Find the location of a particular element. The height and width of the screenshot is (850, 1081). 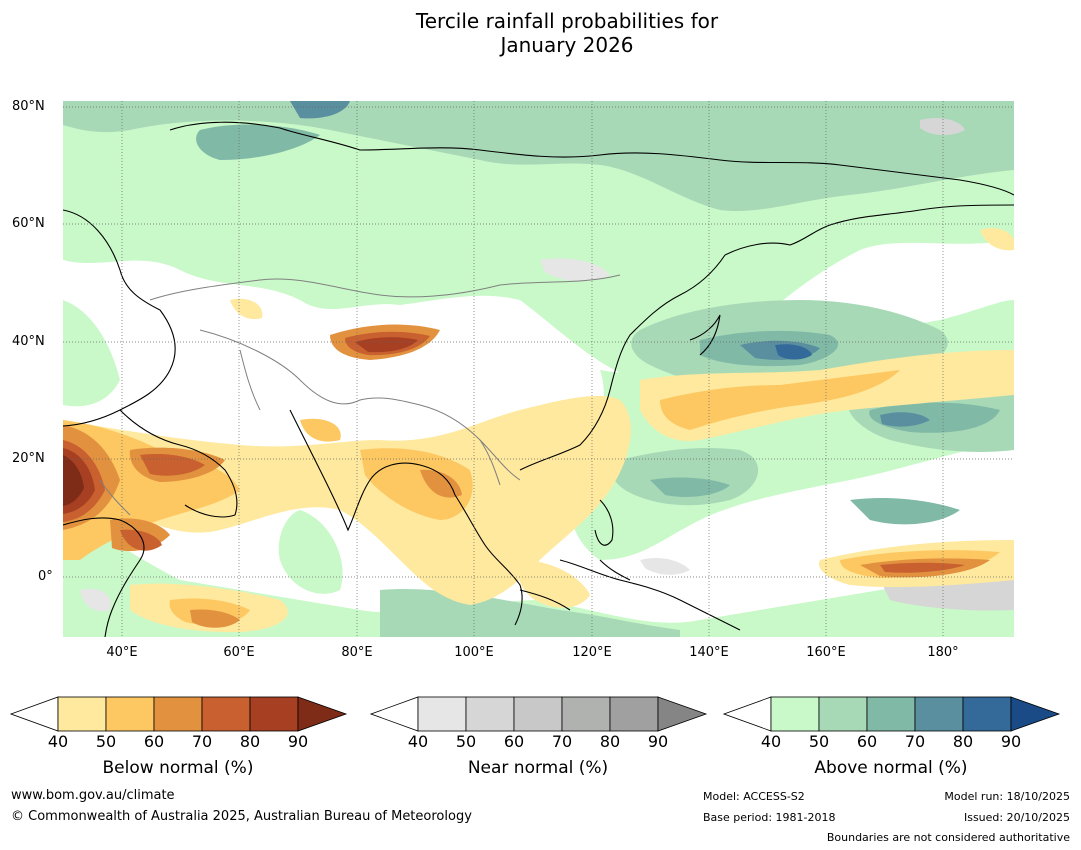

above-tick-80: 80 is located at coordinates (963, 741).